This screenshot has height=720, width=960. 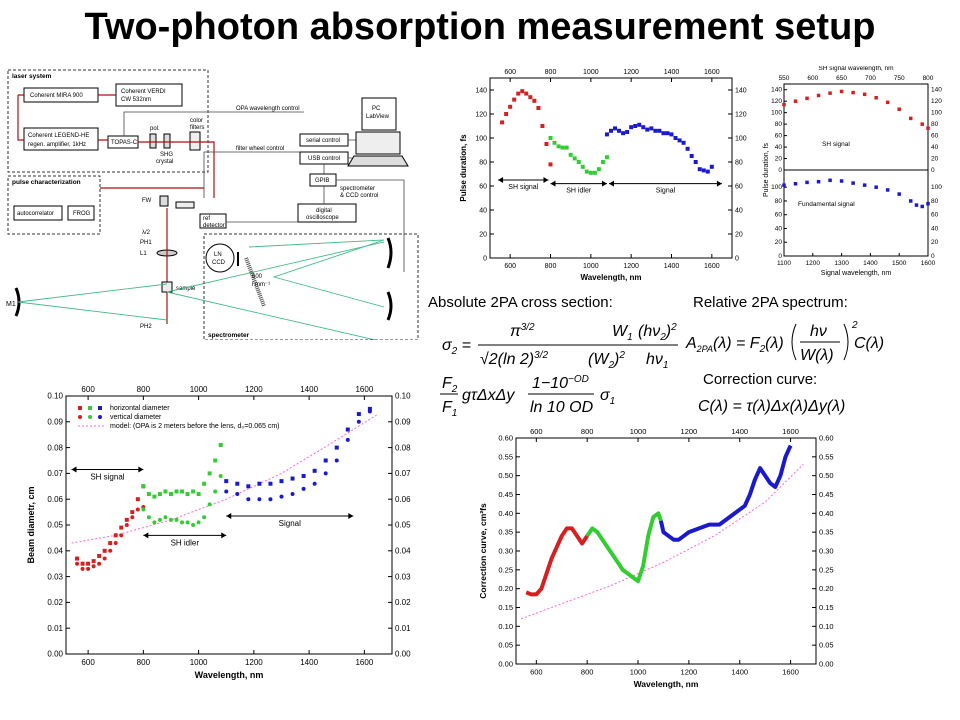 I want to click on y-tick-label: 0.06, so click(x=55, y=499).